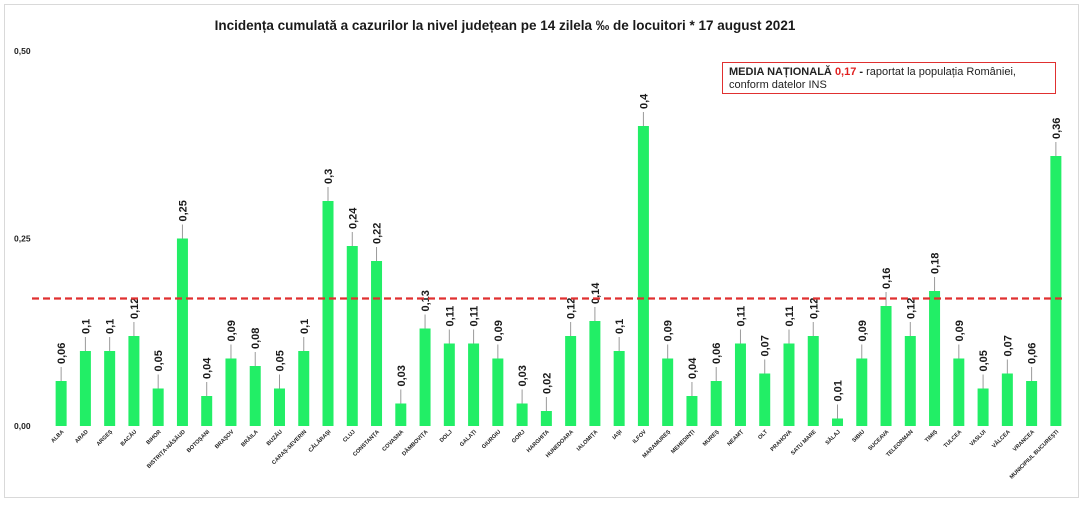  What do you see at coordinates (320, 441) in the screenshot?
I see `category-label: CĂLĂRAȘI` at bounding box center [320, 441].